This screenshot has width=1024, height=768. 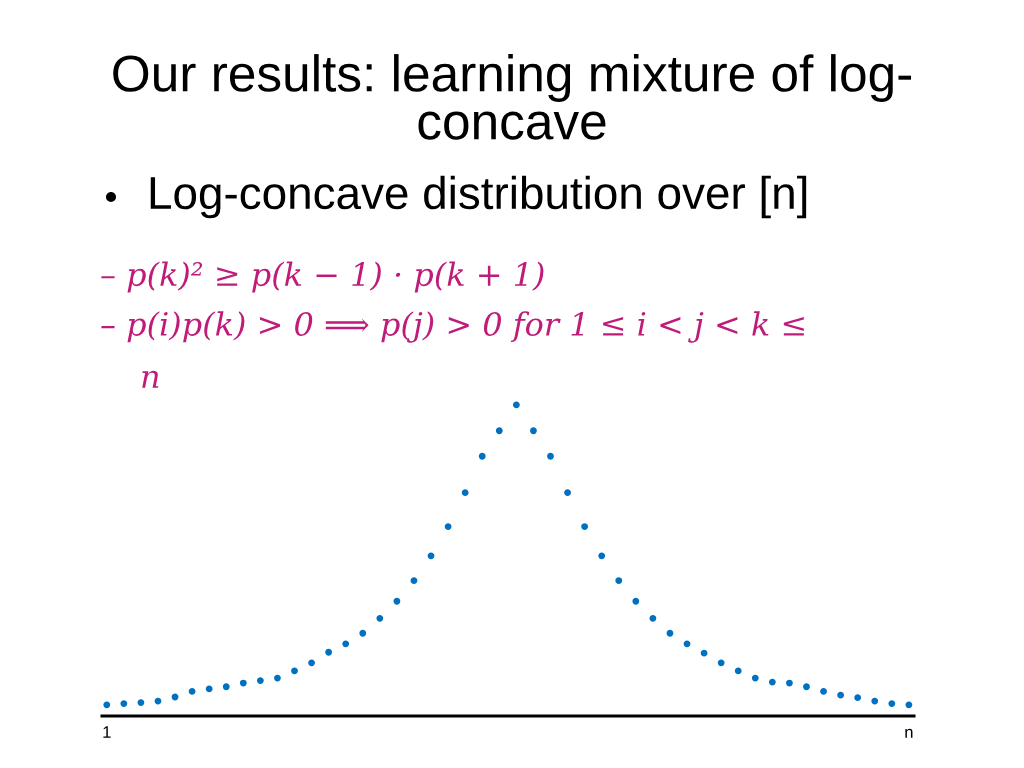 I want to click on chart-title: Our results: learning mixture of log- concave, so click(x=512, y=97).